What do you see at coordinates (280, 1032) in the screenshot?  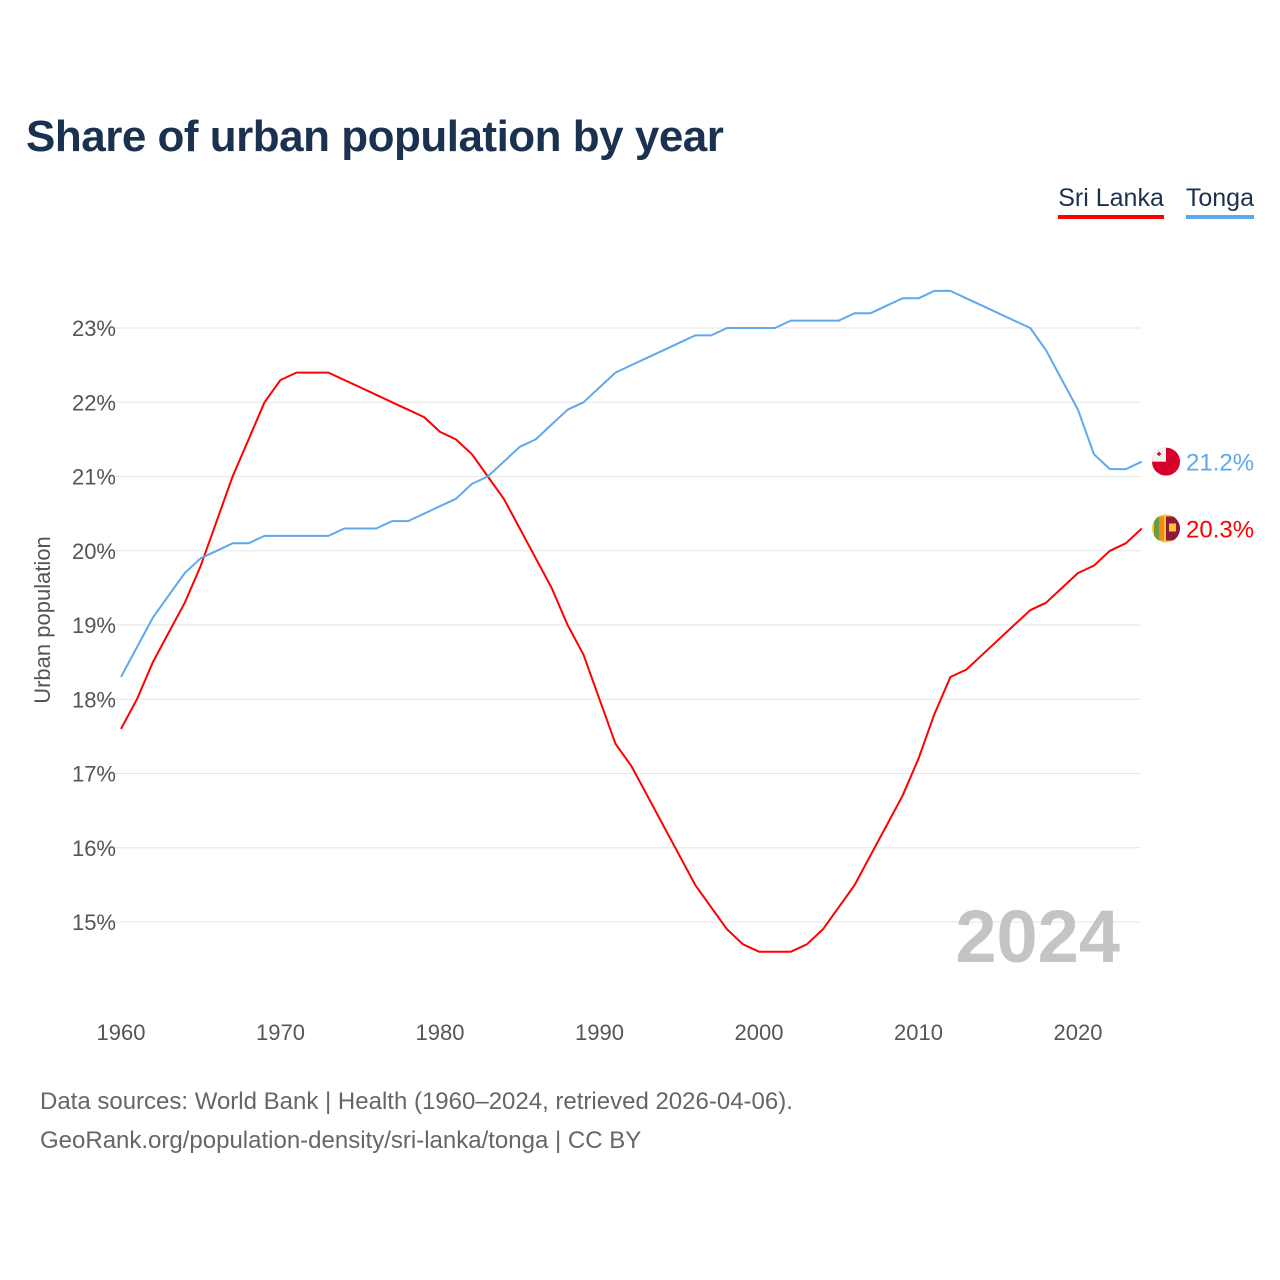 I see `x-tick-label: 1970` at bounding box center [280, 1032].